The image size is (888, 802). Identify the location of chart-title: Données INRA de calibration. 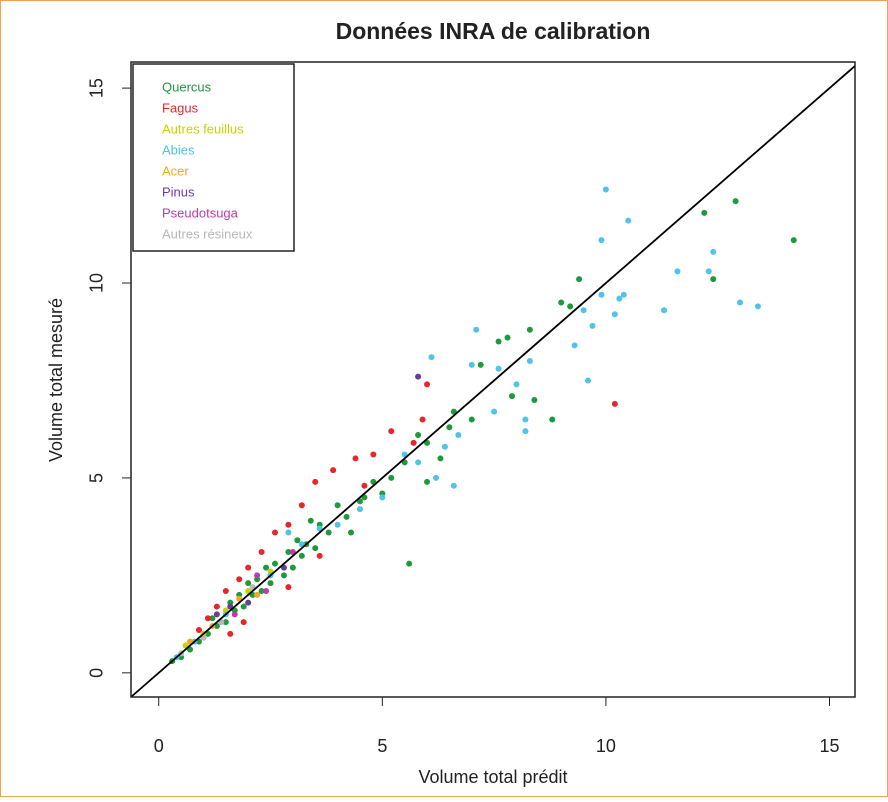
(493, 31).